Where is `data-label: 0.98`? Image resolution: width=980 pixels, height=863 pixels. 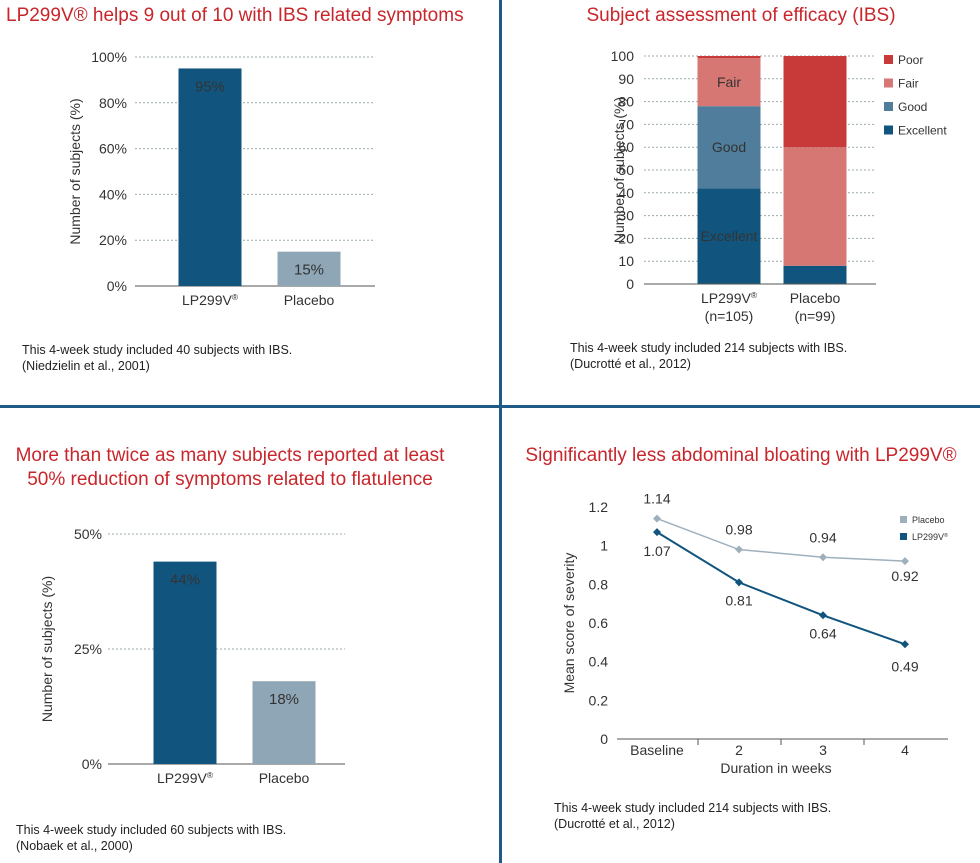 data-label: 0.98 is located at coordinates (738, 530).